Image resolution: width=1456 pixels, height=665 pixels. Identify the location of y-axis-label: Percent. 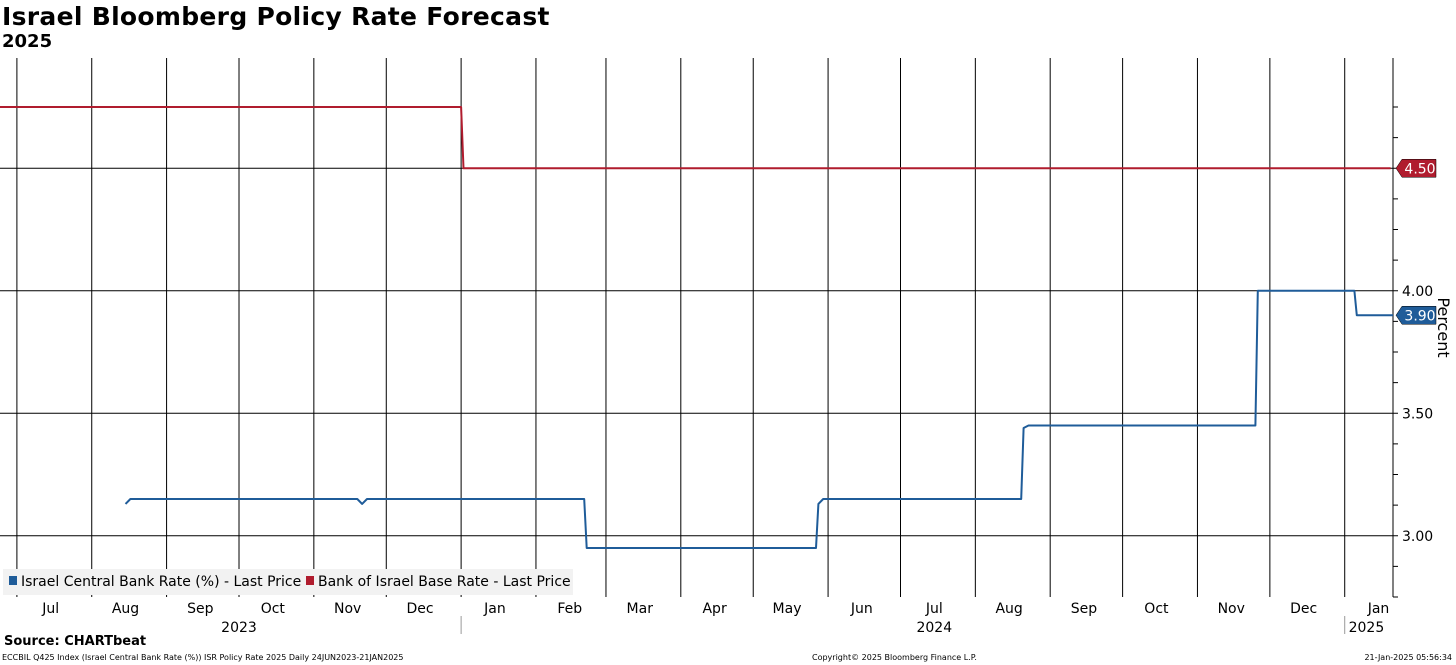
(1443, 327).